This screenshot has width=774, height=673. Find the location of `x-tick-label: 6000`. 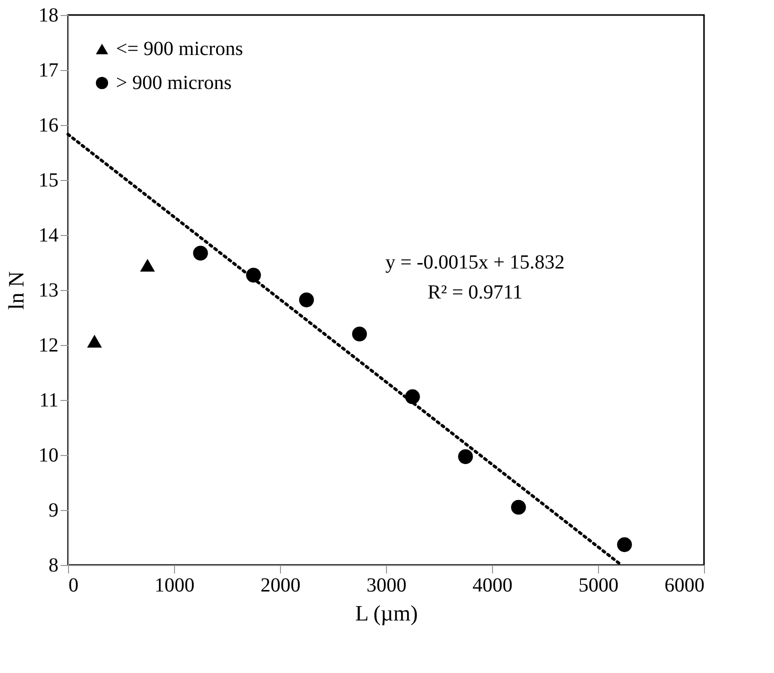

x-tick-label: 6000 is located at coordinates (684, 585).